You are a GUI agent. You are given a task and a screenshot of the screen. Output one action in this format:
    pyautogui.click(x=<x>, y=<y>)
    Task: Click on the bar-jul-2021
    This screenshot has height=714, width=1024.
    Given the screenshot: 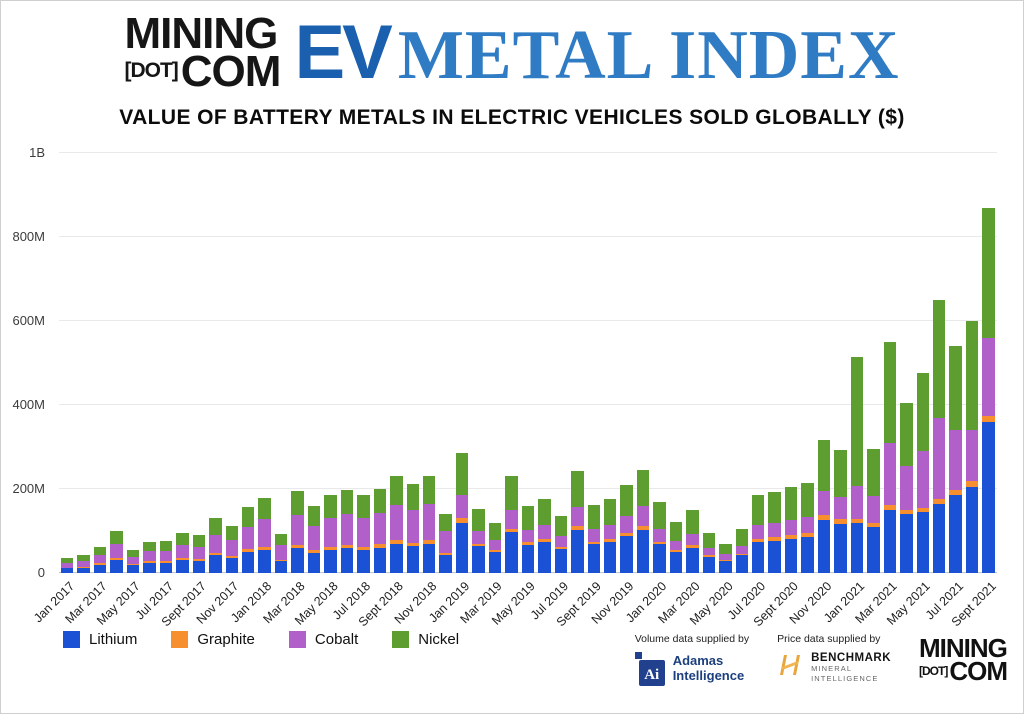 What is the action you would take?
    pyautogui.click(x=955, y=459)
    